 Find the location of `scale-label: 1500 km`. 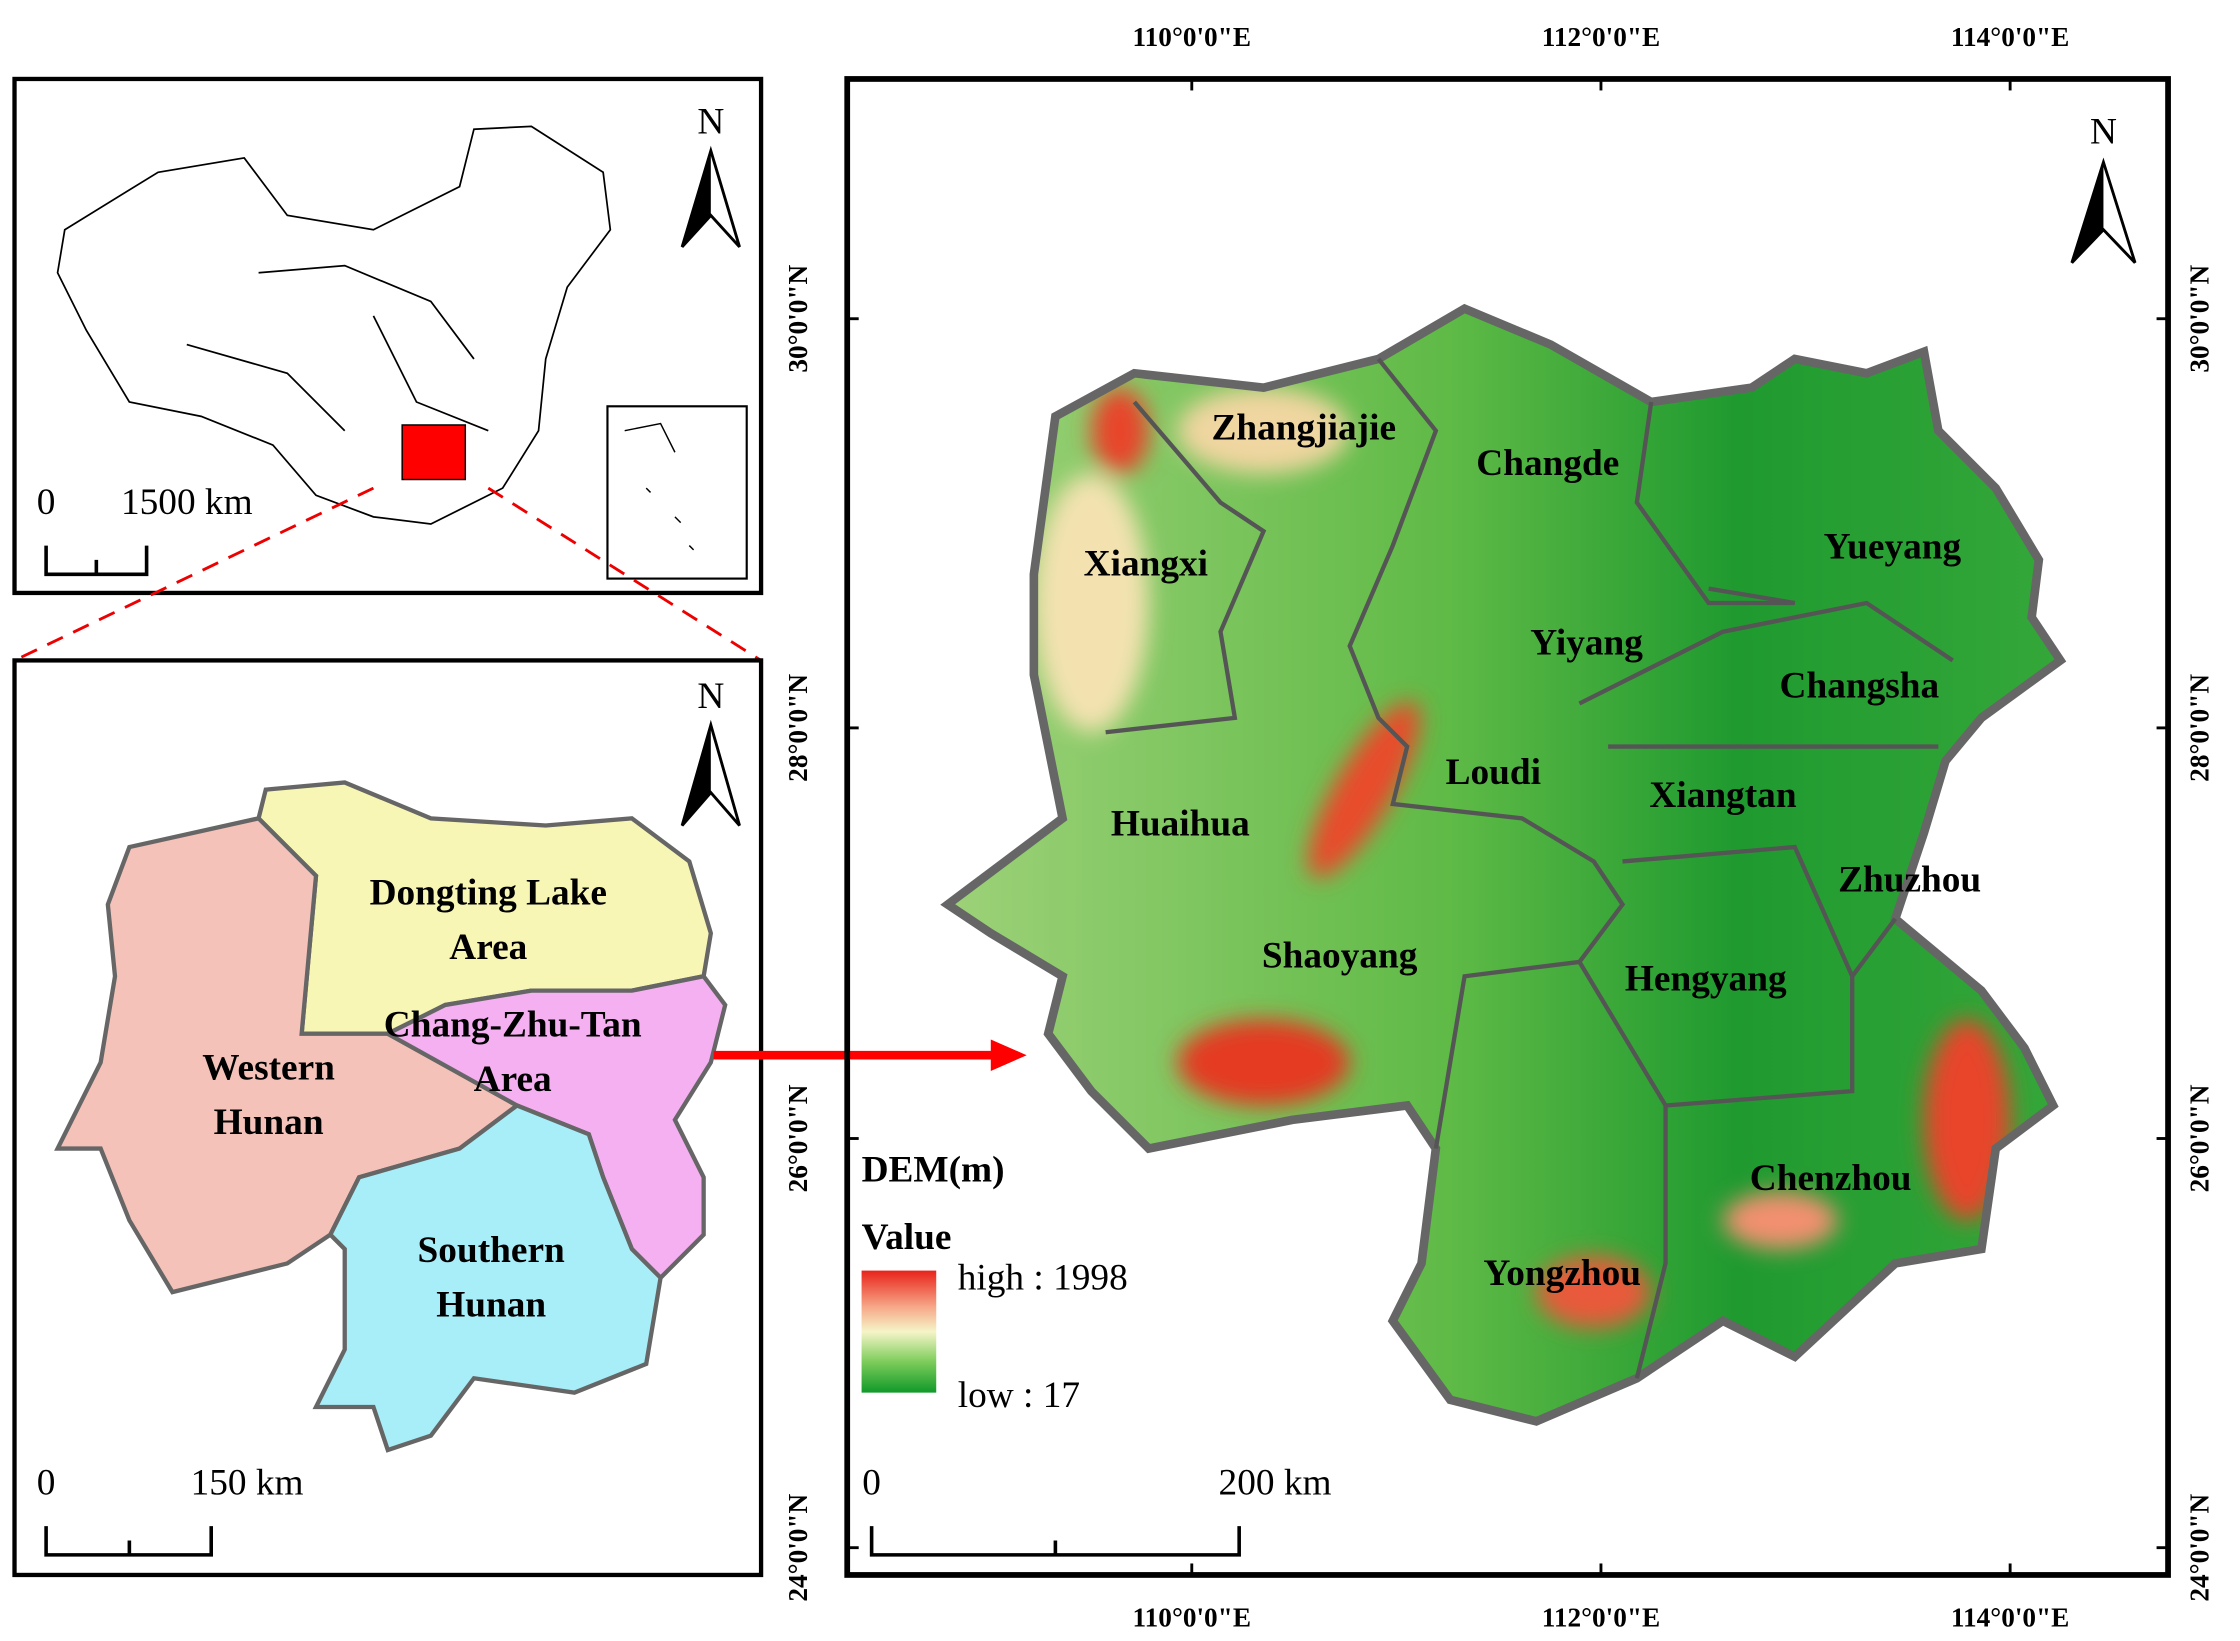

scale-label: 1500 km is located at coordinates (187, 502).